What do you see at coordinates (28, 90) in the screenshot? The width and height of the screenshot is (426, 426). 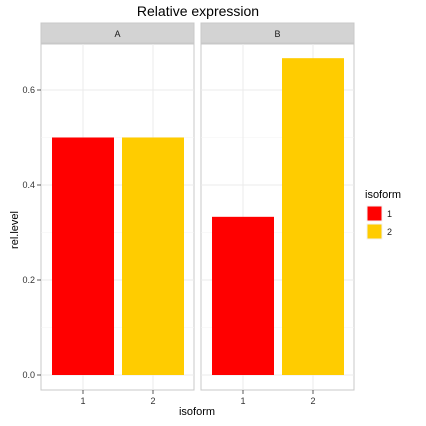 I see `y-tick-label: 0.6` at bounding box center [28, 90].